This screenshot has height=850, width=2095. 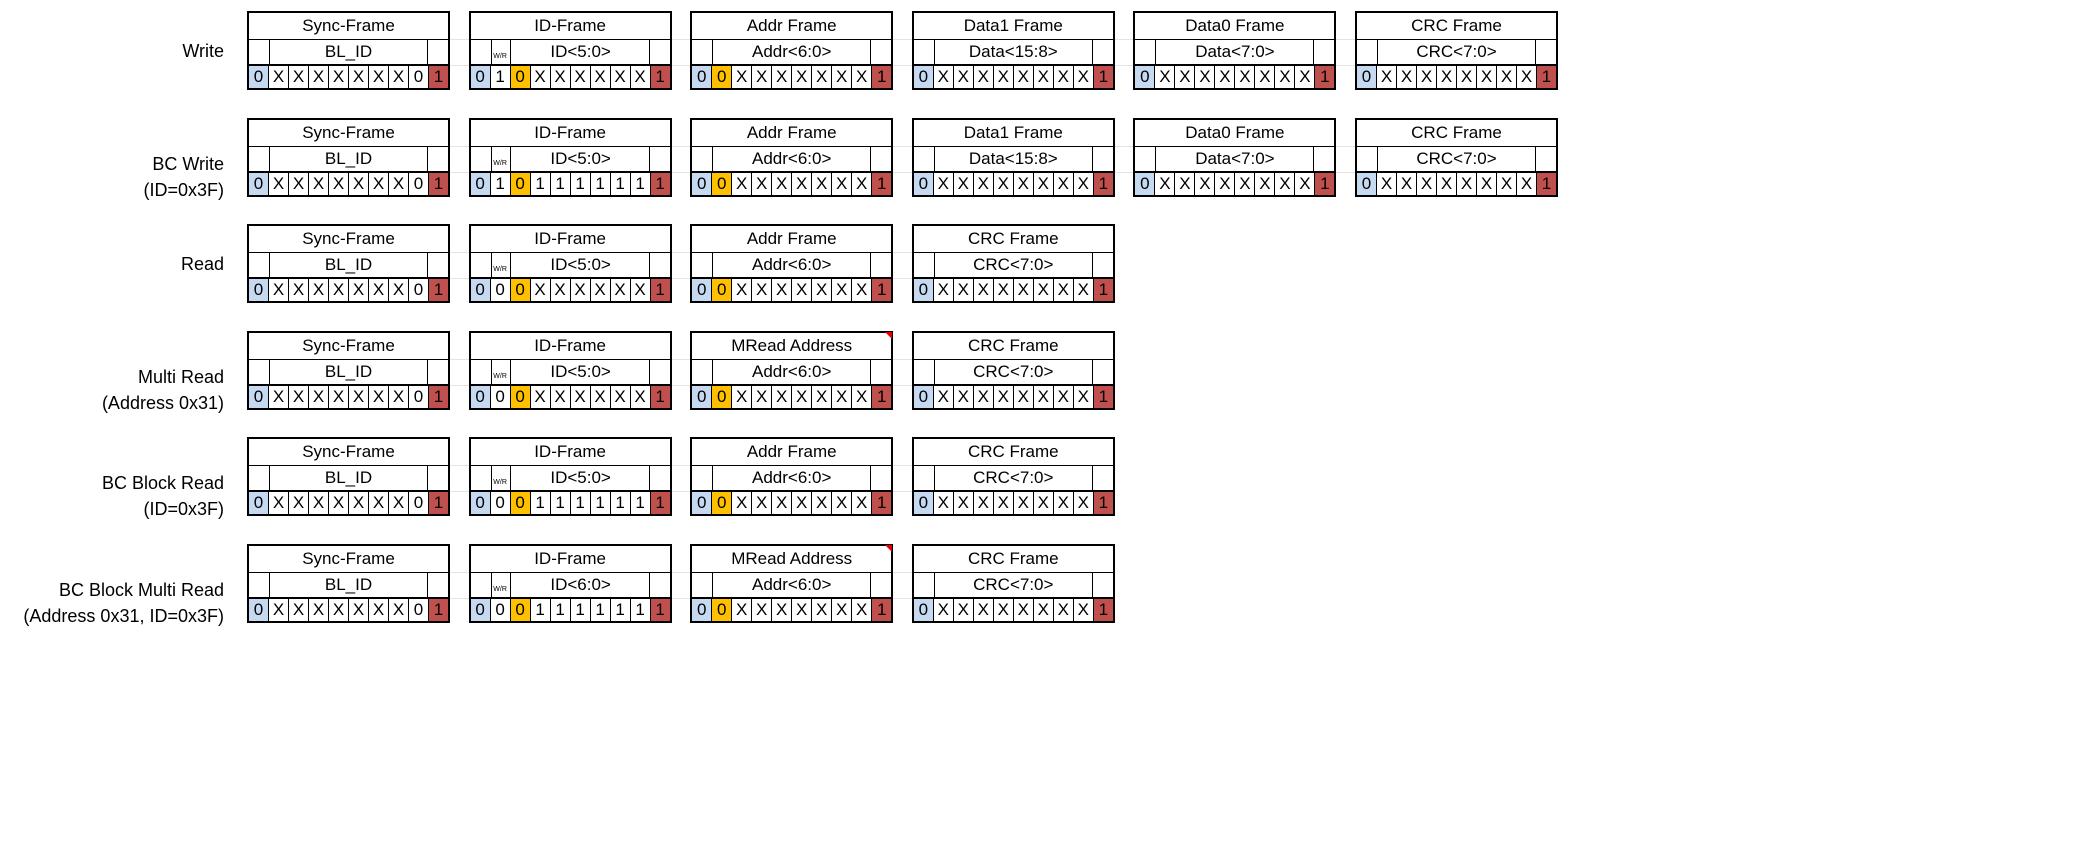 What do you see at coordinates (1013, 452) in the screenshot?
I see `frame-title: CRC Frame` at bounding box center [1013, 452].